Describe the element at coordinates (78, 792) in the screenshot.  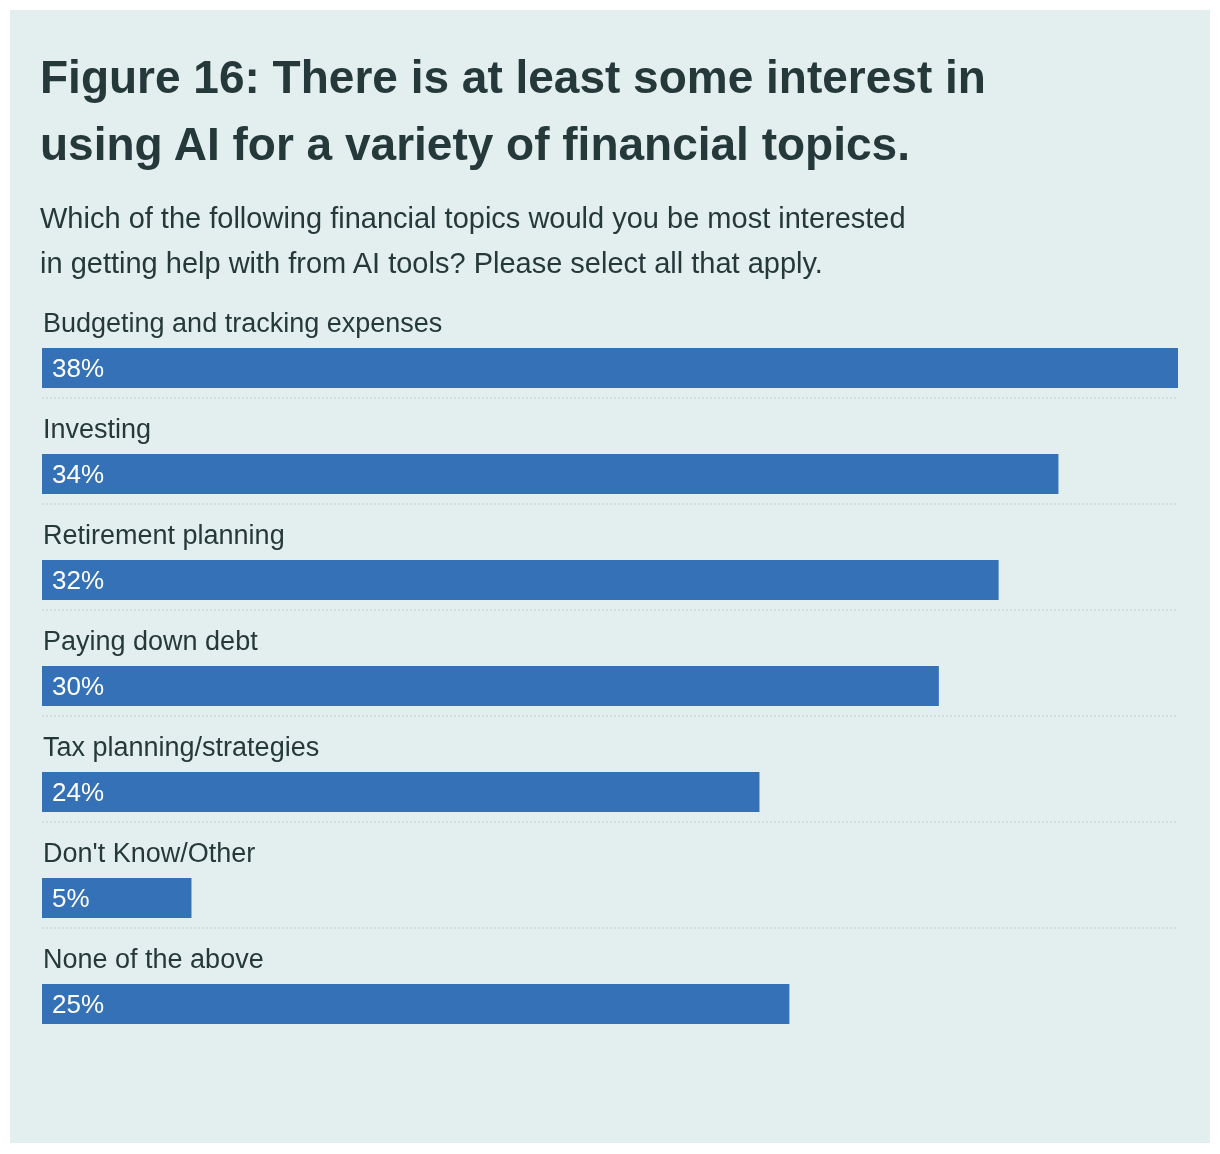
I see `data-label: 24%` at that location.